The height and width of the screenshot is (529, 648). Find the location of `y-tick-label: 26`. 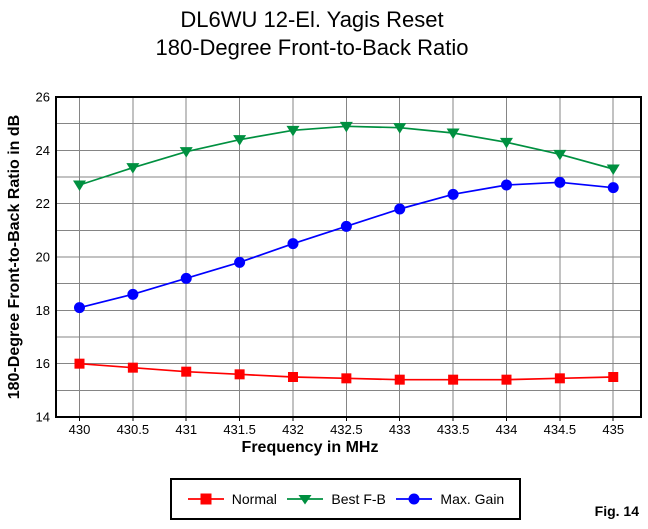

y-tick-label: 26 is located at coordinates (43, 97).